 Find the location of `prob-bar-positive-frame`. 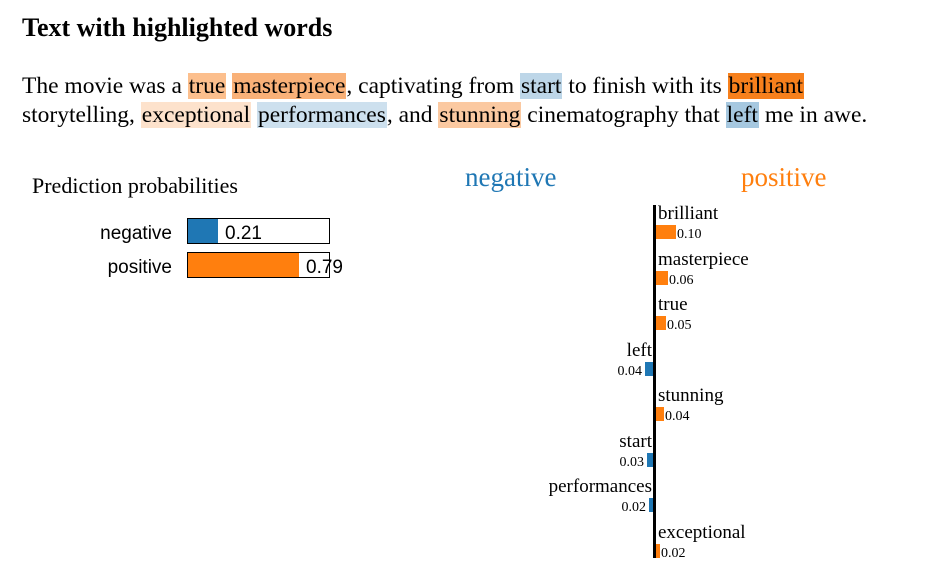

prob-bar-positive-frame is located at coordinates (258, 265).